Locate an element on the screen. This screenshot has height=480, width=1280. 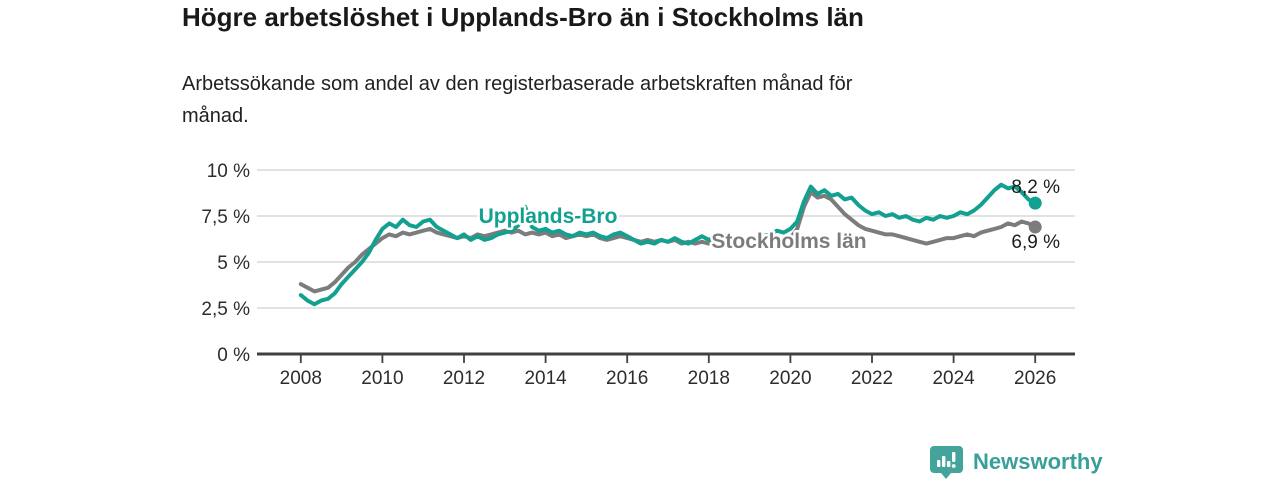
y-tick-label: 0 % is located at coordinates (233, 355).